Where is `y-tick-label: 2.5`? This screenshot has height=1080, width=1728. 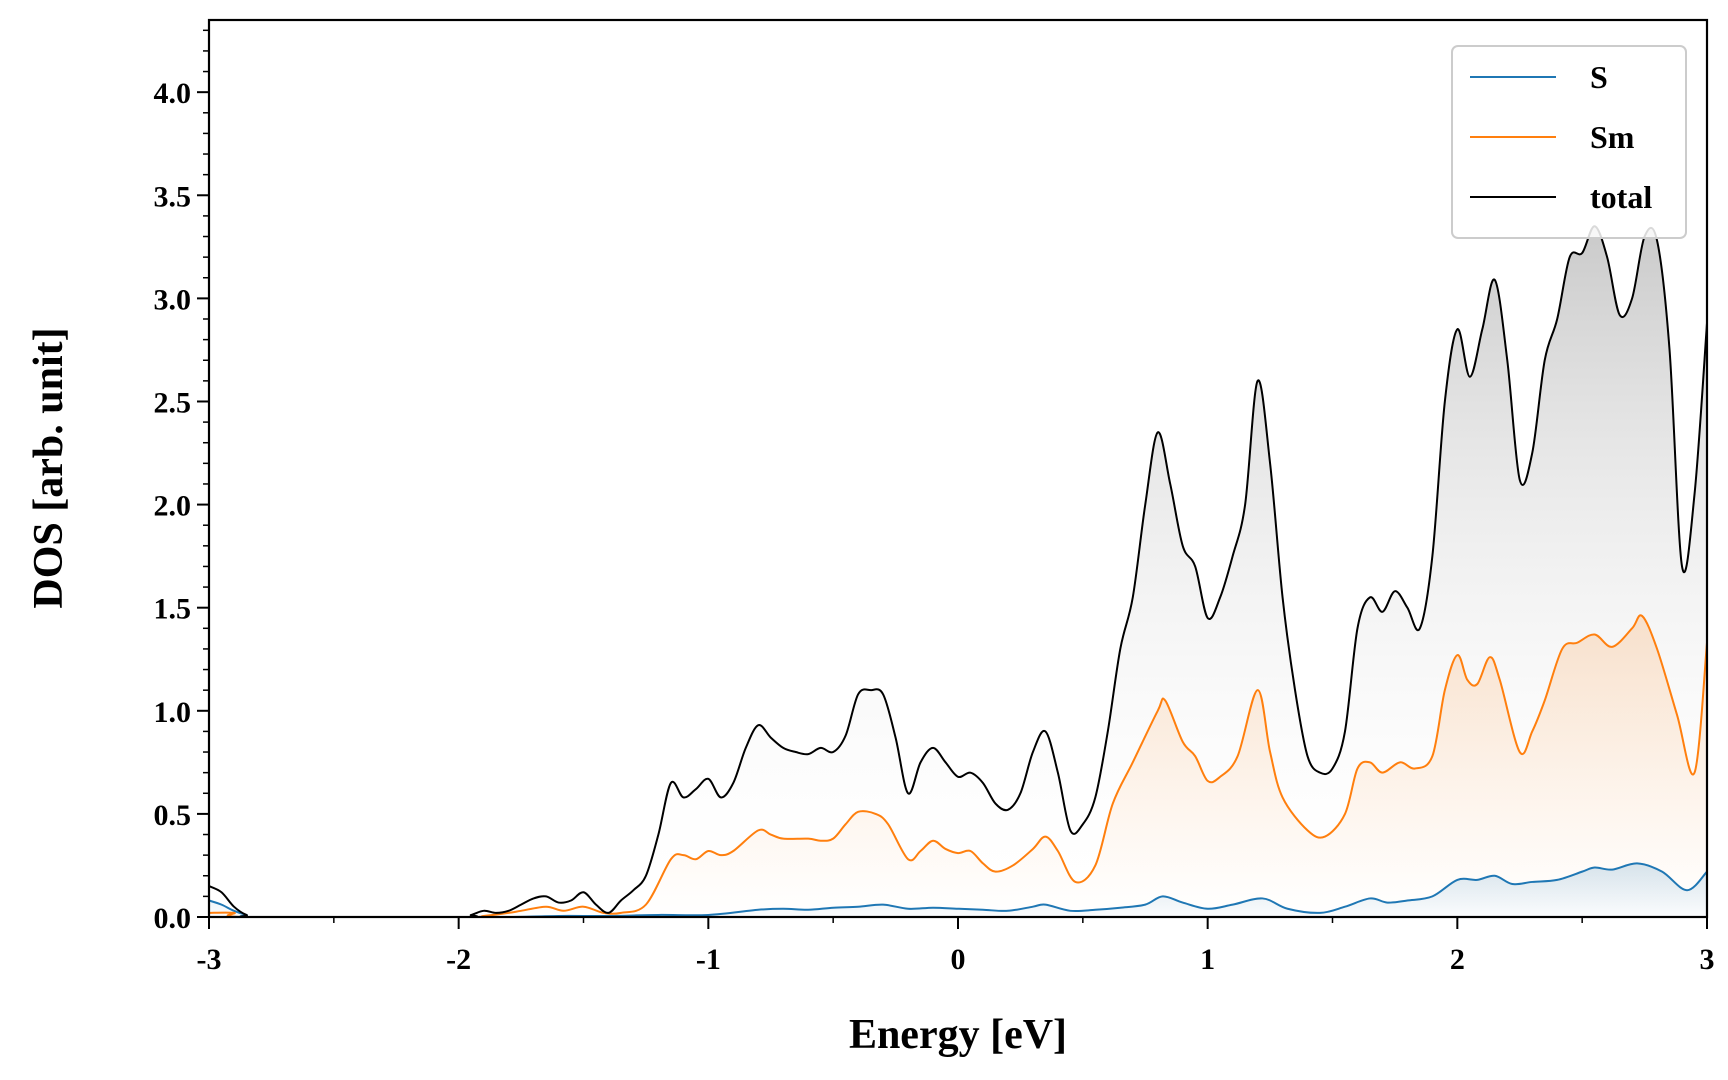
y-tick-label: 2.5 is located at coordinates (173, 402).